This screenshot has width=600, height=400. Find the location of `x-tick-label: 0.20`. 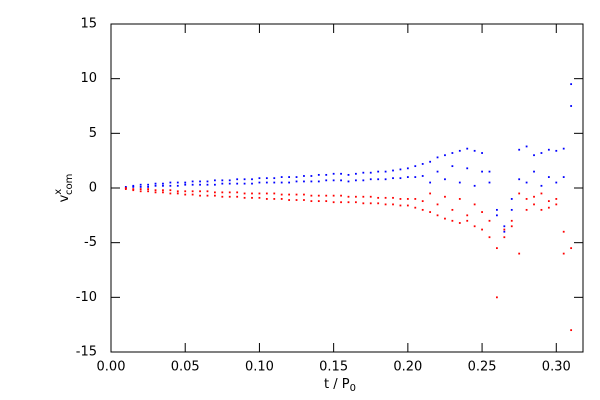

x-tick-label: 0.20 is located at coordinates (407, 367).